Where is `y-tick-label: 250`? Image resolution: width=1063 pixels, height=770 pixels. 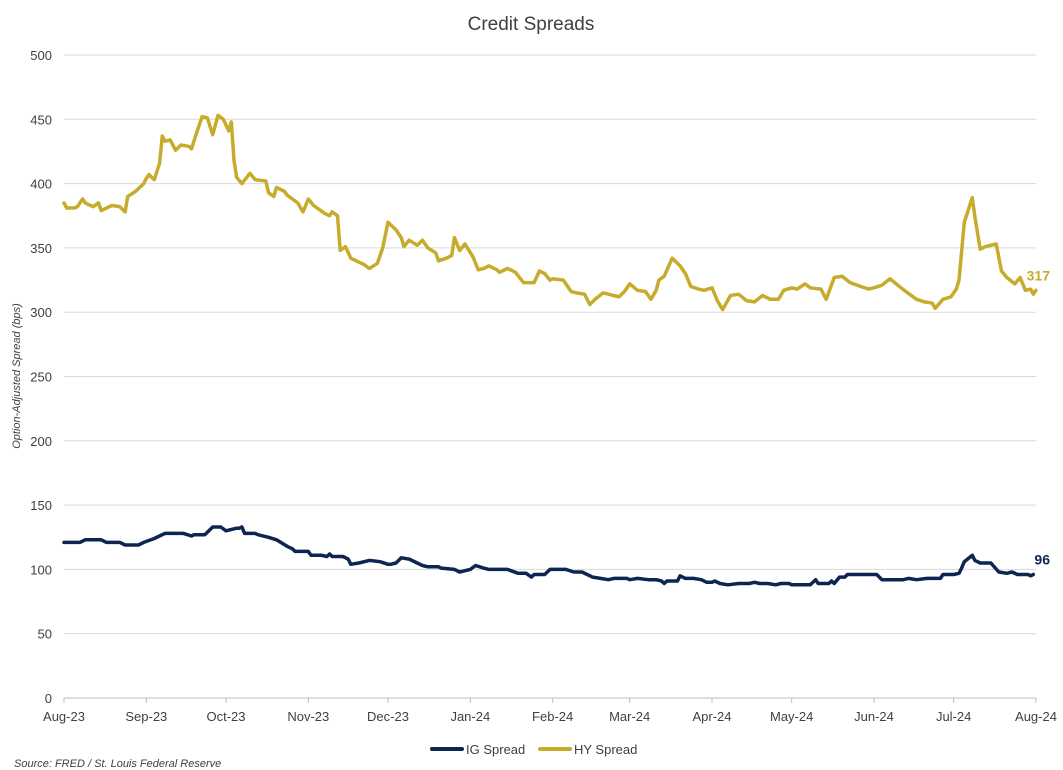
y-tick-label: 250 is located at coordinates (41, 377).